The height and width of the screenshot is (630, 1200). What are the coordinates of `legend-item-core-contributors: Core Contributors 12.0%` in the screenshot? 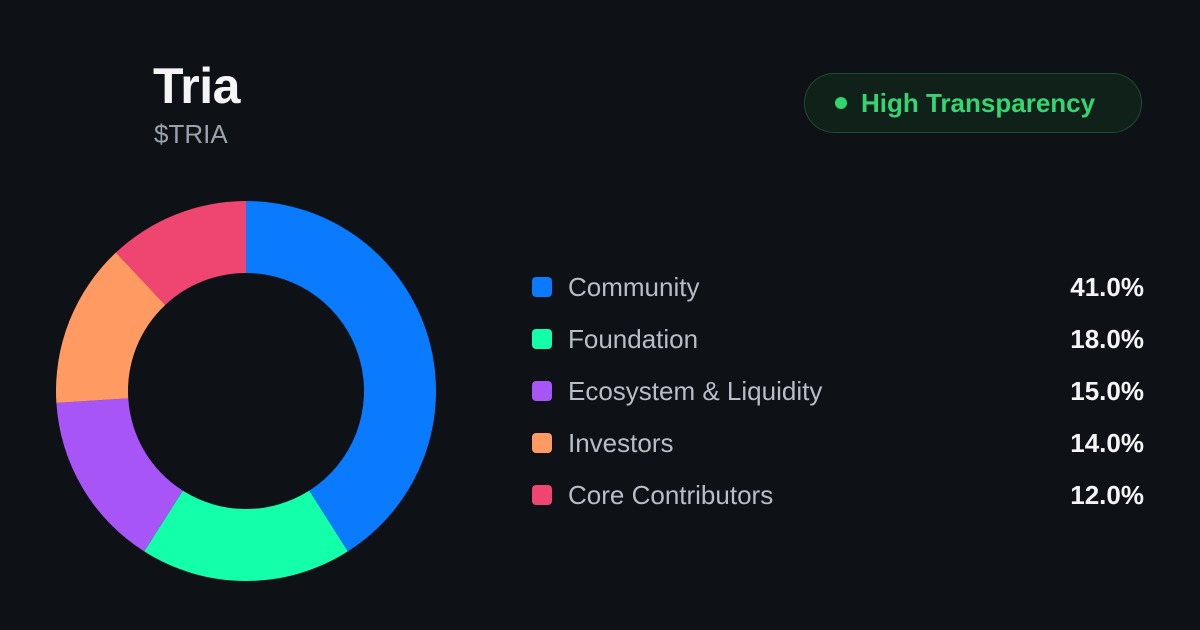 It's located at (838, 495).